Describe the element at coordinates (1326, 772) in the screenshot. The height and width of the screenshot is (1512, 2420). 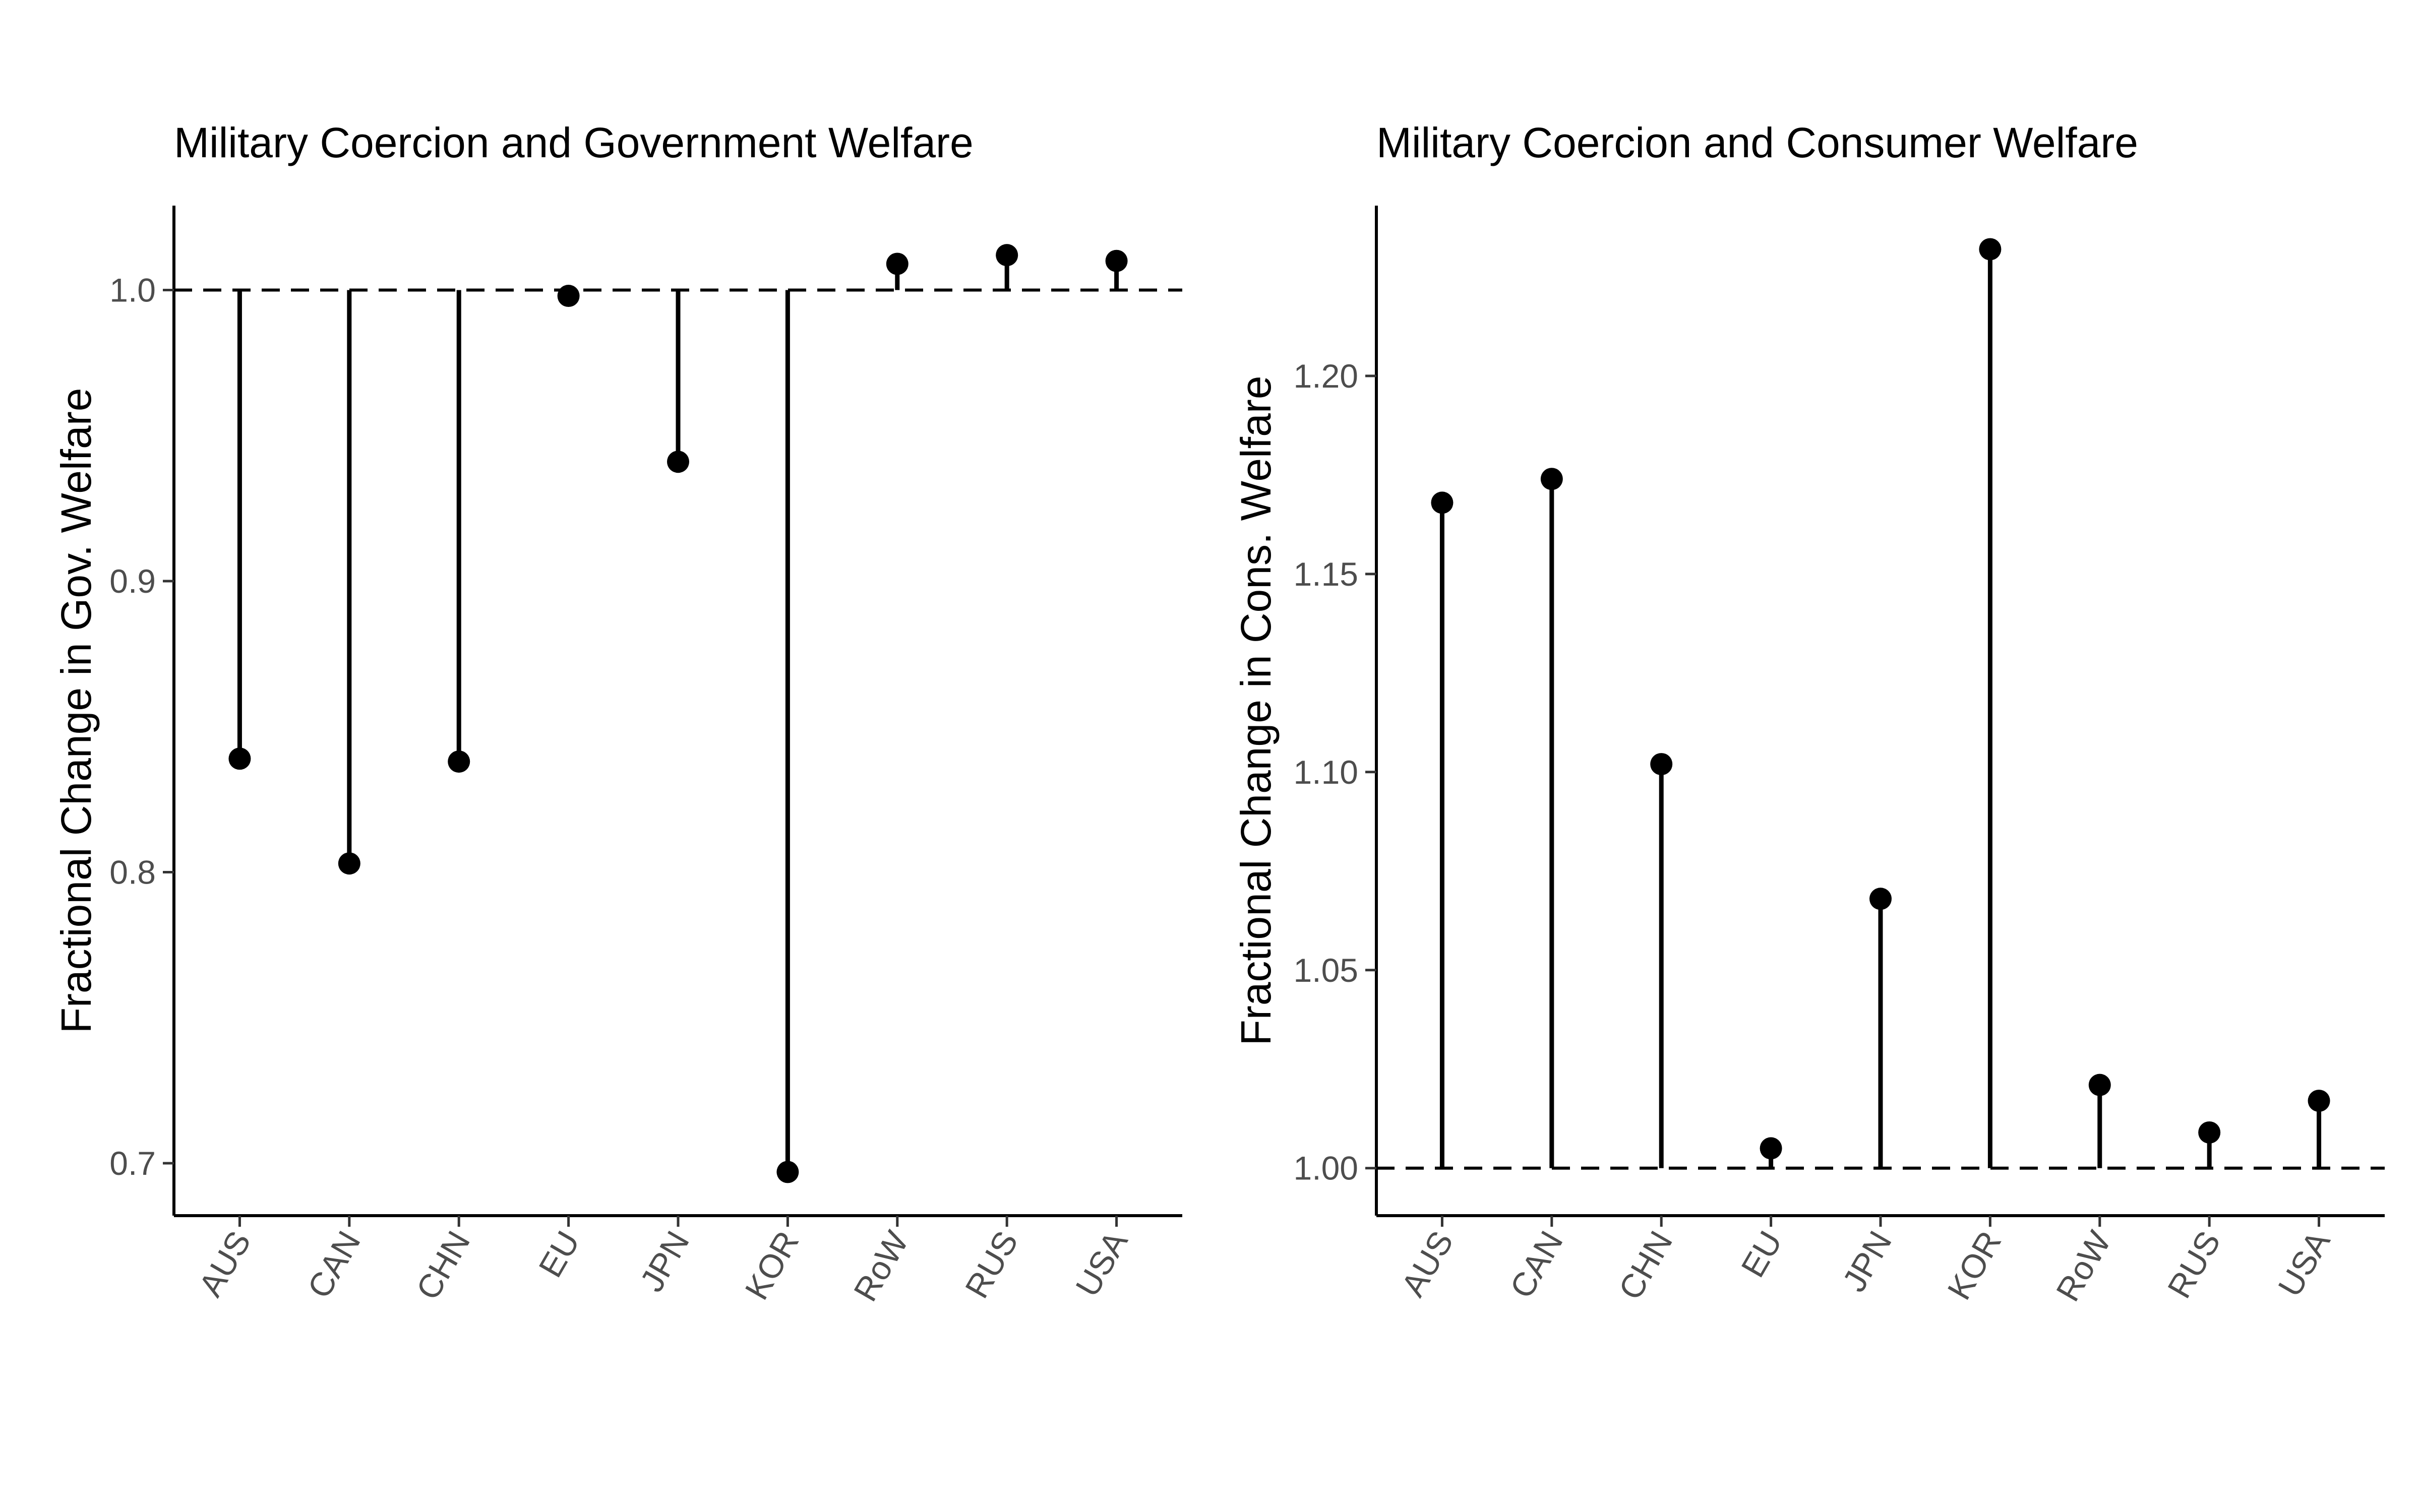
I see `y-tick-label: 1.10` at that location.